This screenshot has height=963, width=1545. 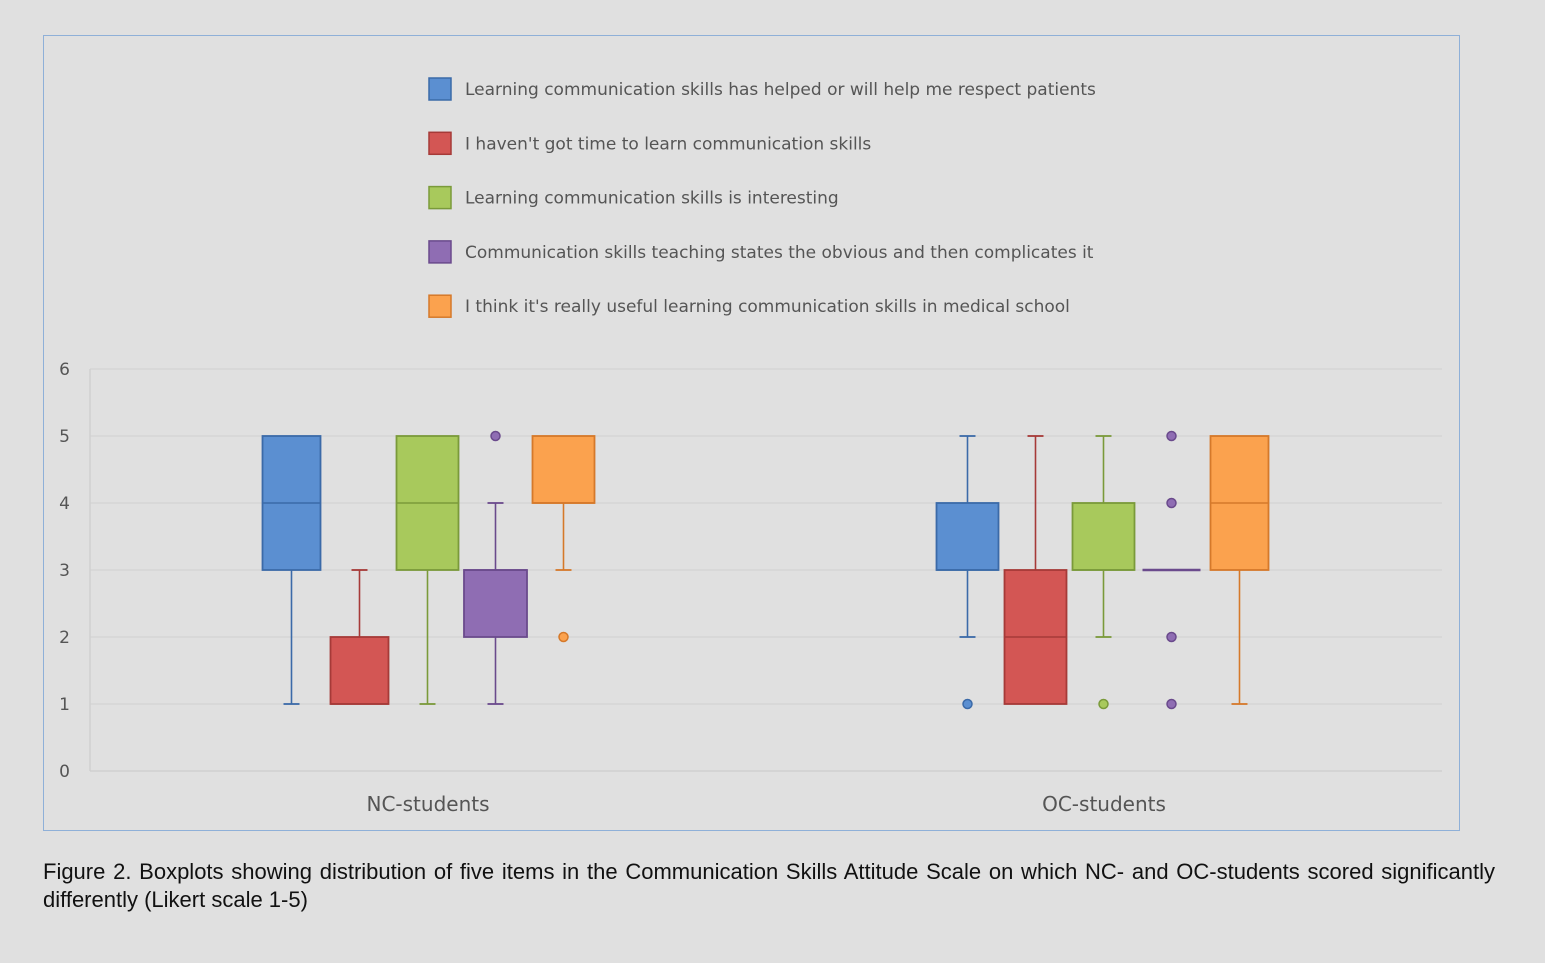 I want to click on category-label-2: OC-students, so click(x=1104, y=804).